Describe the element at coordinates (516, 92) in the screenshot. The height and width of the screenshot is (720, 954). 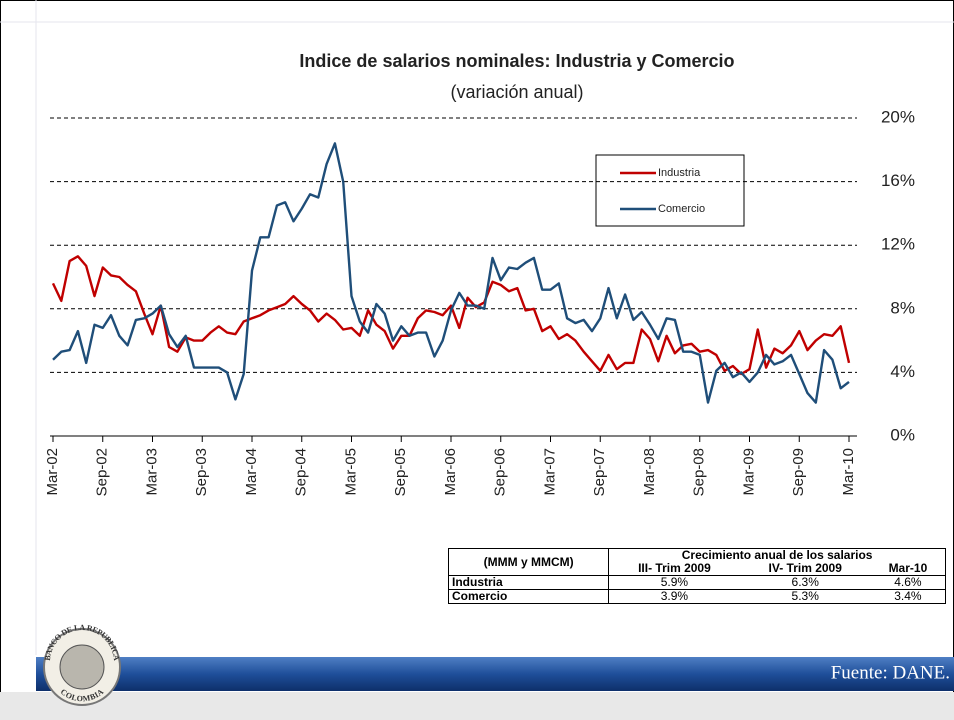
I see `chart-subtitle: (variación anual)` at that location.